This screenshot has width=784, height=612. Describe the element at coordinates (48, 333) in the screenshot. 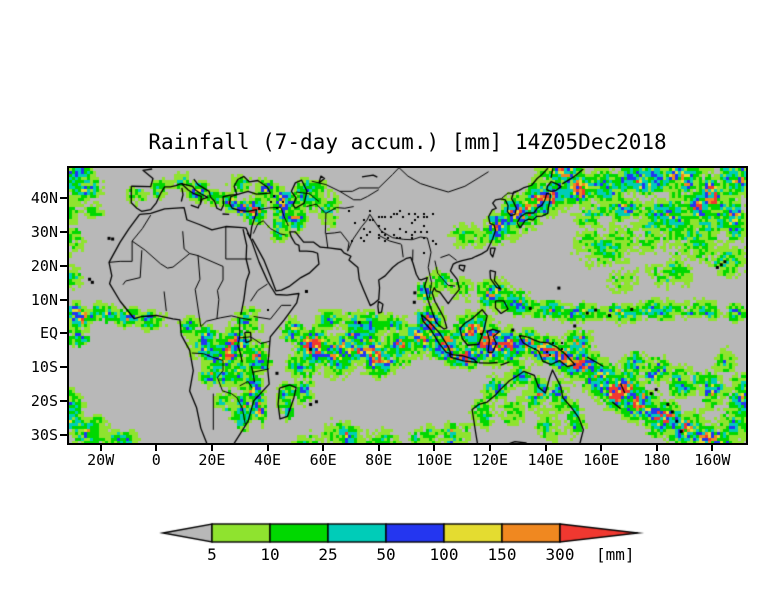

I see `lat-tick-label: EQ` at that location.